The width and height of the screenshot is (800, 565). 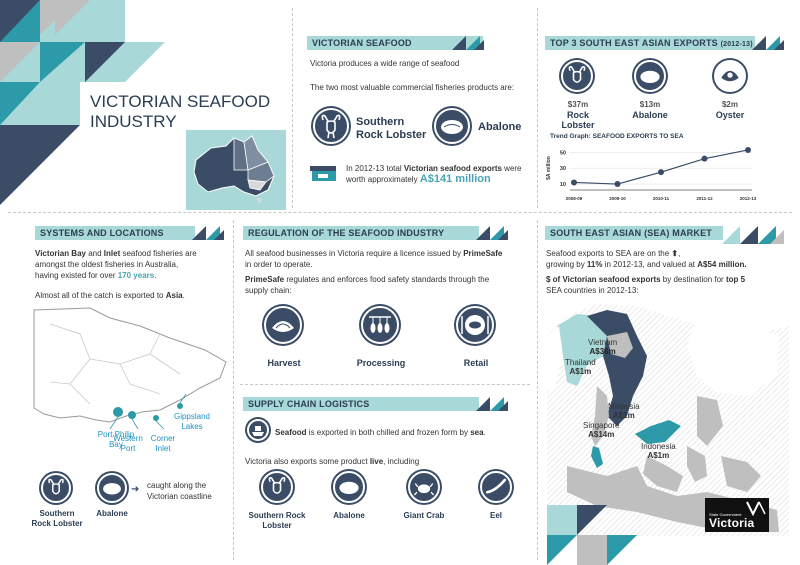 What do you see at coordinates (549, 168) in the screenshot?
I see `trend-ylabel: $A million` at bounding box center [549, 168].